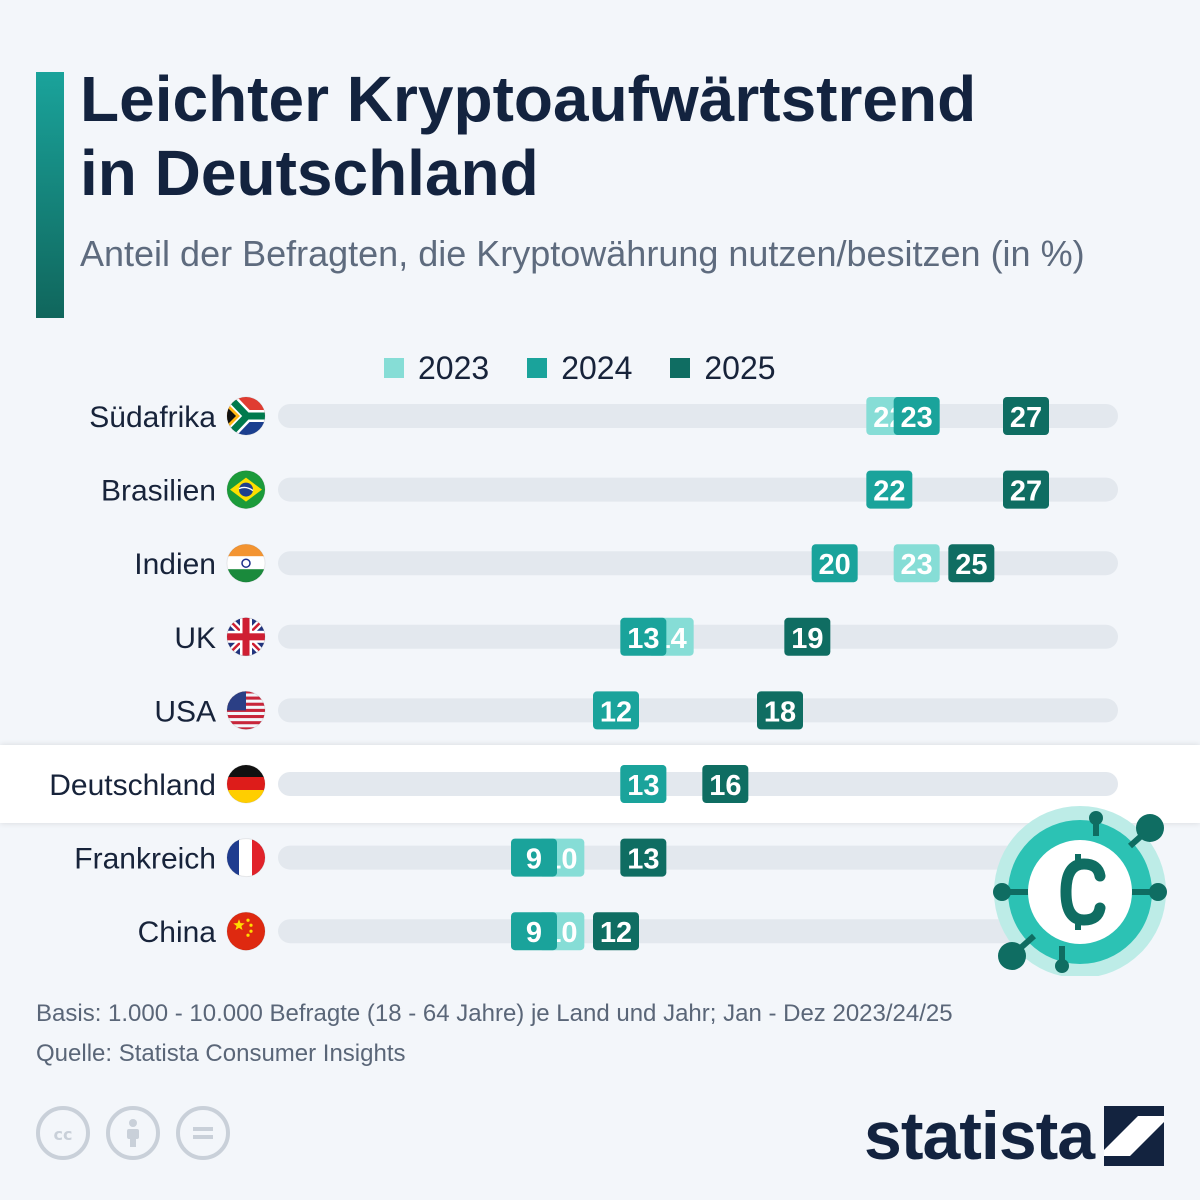 Image resolution: width=1200 pixels, height=1200 pixels. I want to click on marker-china-2025: 12, so click(616, 931).